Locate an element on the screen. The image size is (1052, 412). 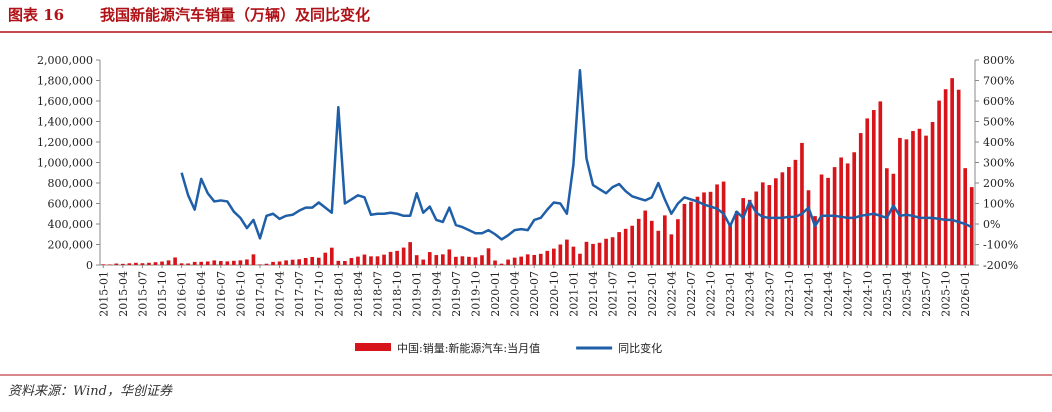
legend-swatch is located at coordinates (373, 347).